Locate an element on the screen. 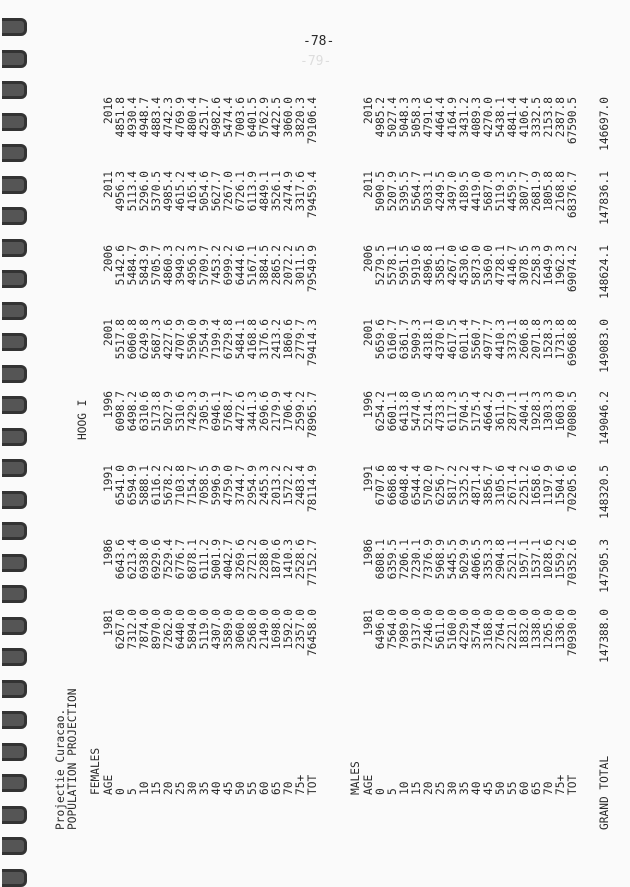 The image size is (630, 887). males-age-label: TOT is located at coordinates (572, 784).